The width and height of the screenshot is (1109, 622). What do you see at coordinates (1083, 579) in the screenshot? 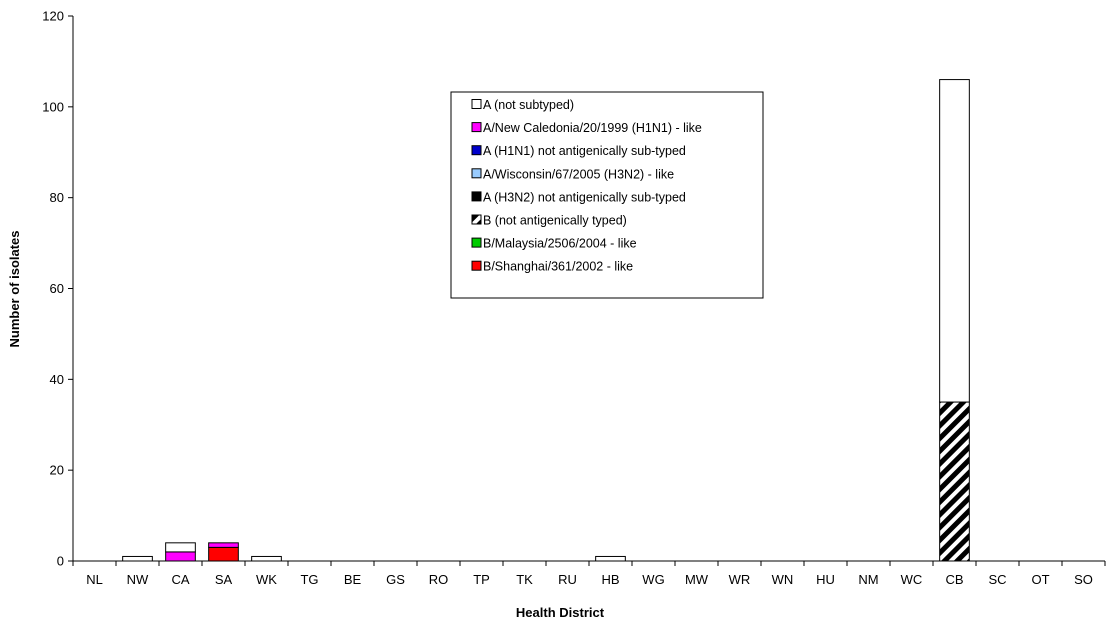
I see `x-tick-label: SO` at bounding box center [1083, 579].